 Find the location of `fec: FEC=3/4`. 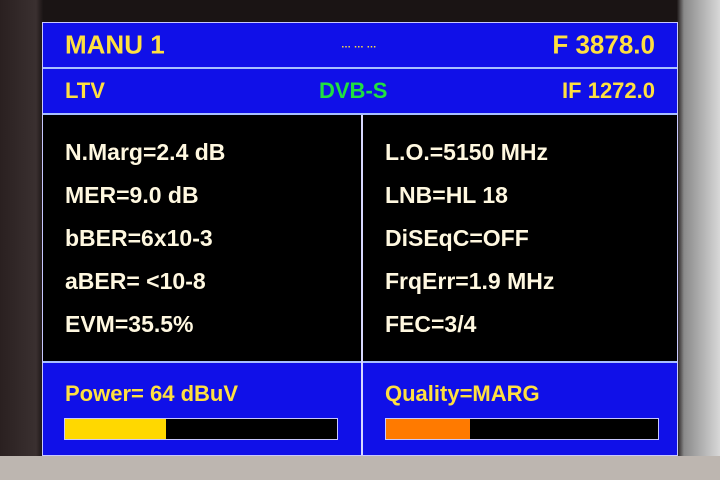

fec: FEC=3/4 is located at coordinates (431, 324).